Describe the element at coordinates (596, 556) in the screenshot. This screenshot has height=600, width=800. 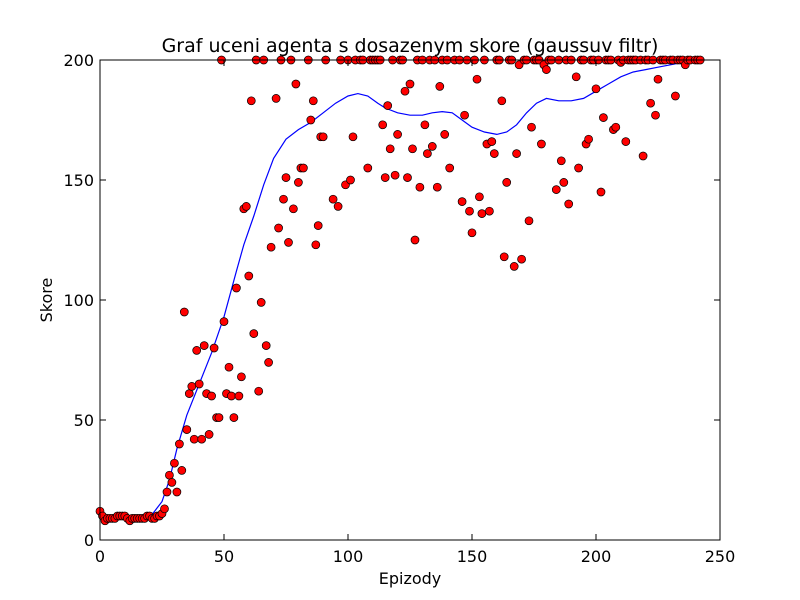
I see `x-tick-label: 200` at that location.